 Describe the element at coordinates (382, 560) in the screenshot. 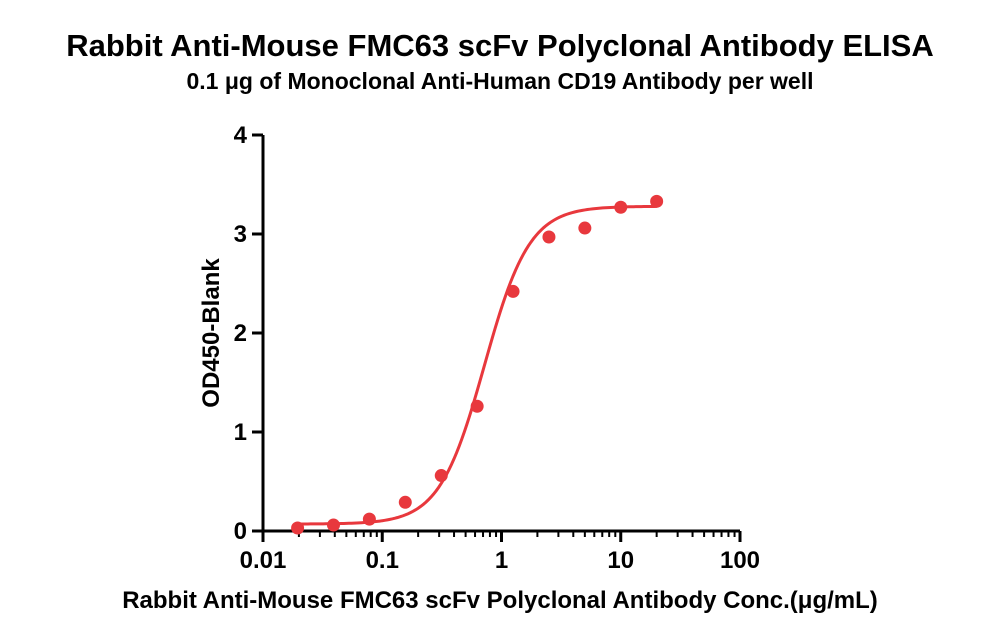

I see `x-tick-label: 0.1` at that location.